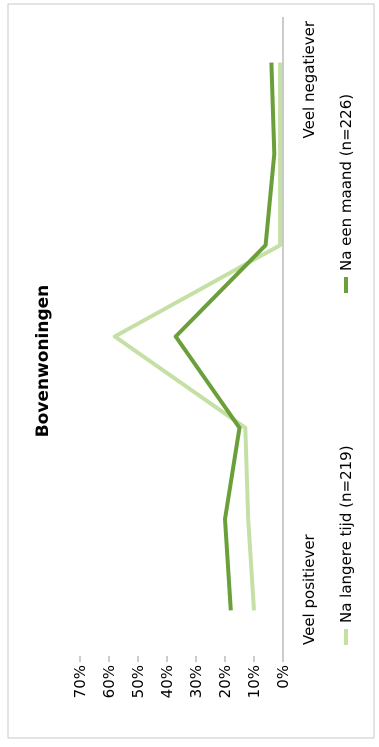 This screenshot has width=379, height=747. What do you see at coordinates (109, 681) in the screenshot?
I see `y-tick-label: 60%` at bounding box center [109, 681].